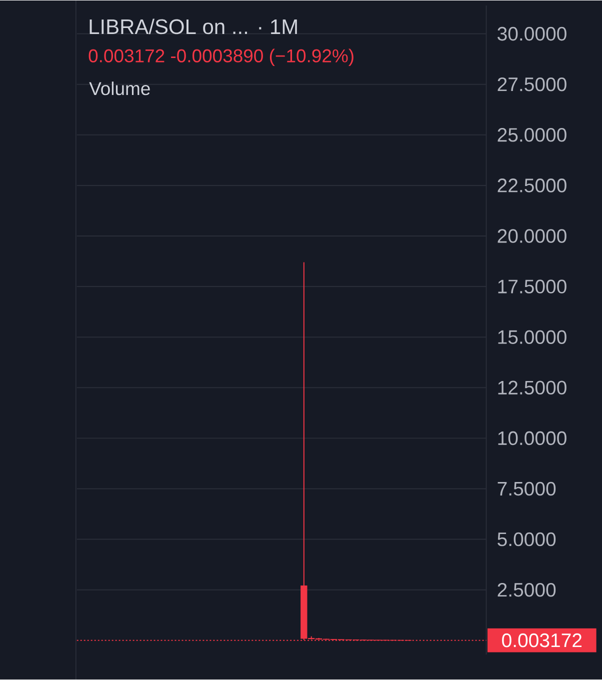  Describe the element at coordinates (221, 57) in the screenshot. I see `text: 0.003172 -0.0003890 (−10.92%)` at that location.